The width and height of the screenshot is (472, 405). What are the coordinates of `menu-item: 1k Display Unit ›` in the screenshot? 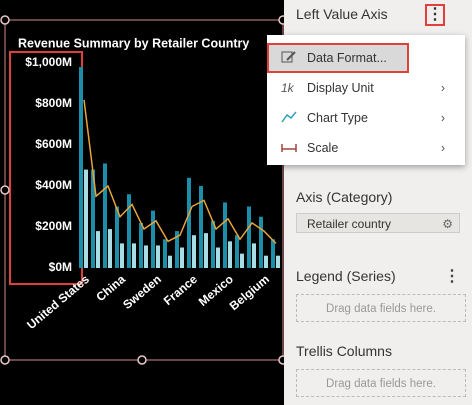 It's located at (366, 88).